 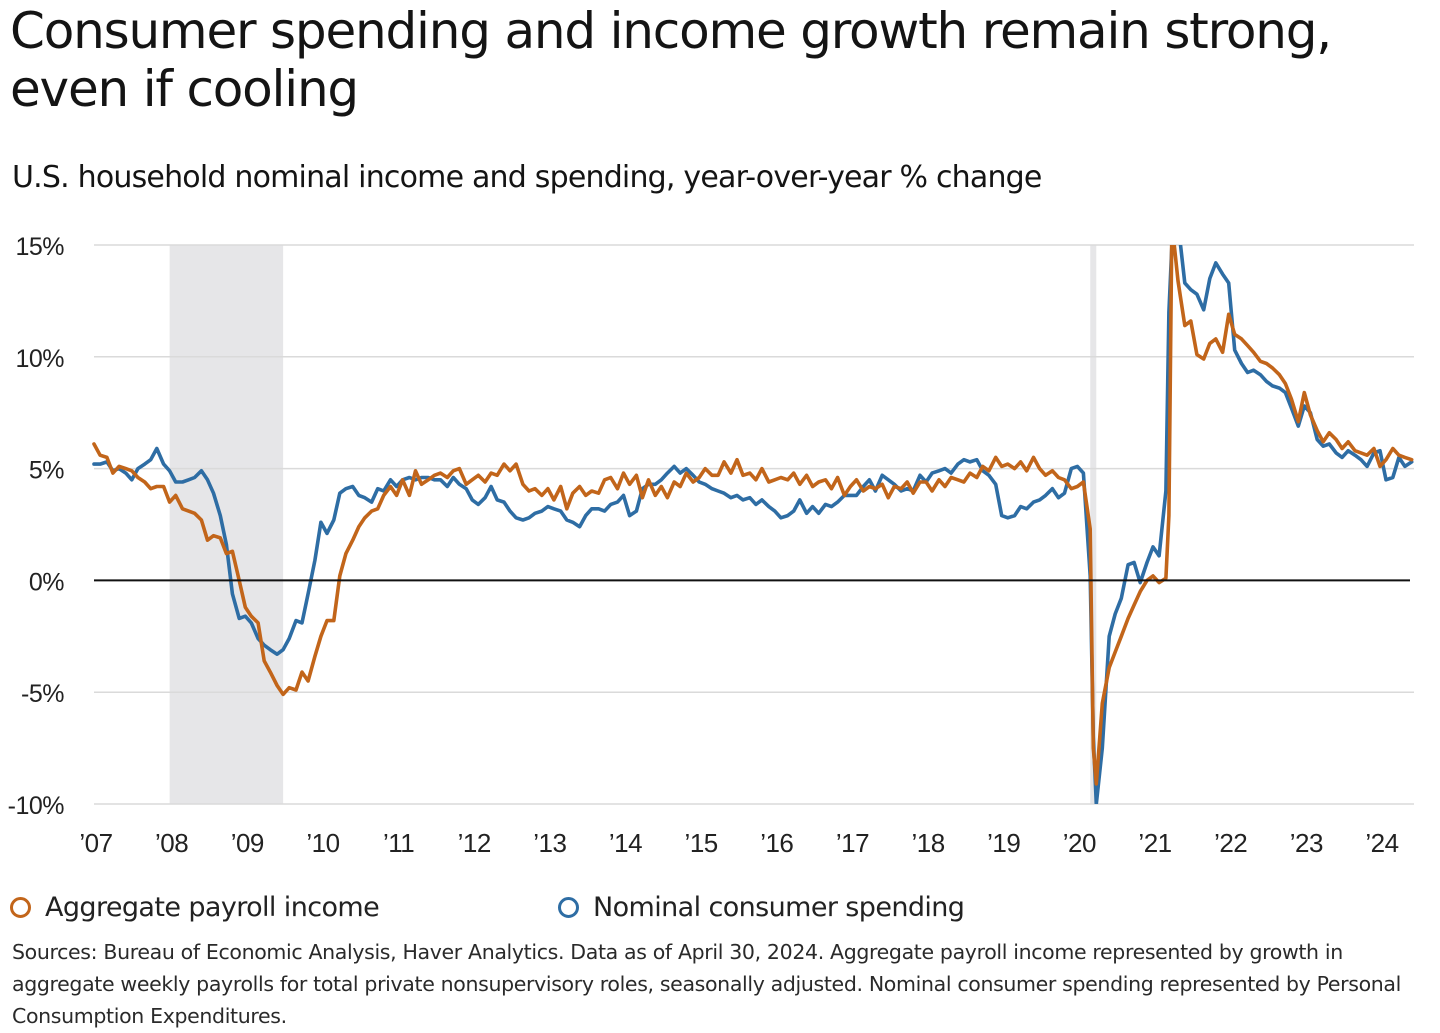 I want to click on x-tick-label: ’09, so click(x=247, y=843).